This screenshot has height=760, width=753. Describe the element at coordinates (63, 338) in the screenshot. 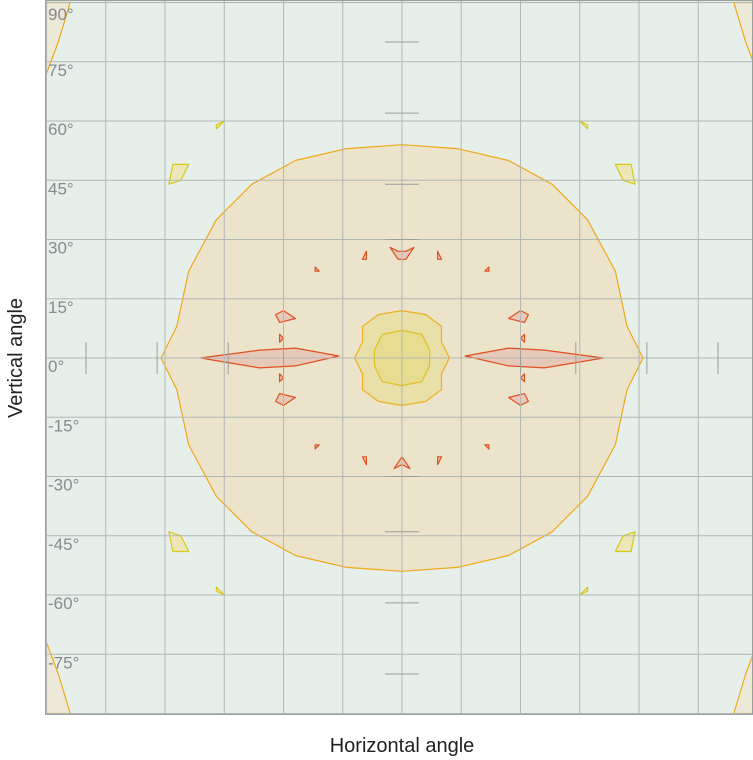

I see `y-tick-labels: 90° 75° 60° 45° 30° 15° 0° -15° -30° -45° -60° -75°` at that location.